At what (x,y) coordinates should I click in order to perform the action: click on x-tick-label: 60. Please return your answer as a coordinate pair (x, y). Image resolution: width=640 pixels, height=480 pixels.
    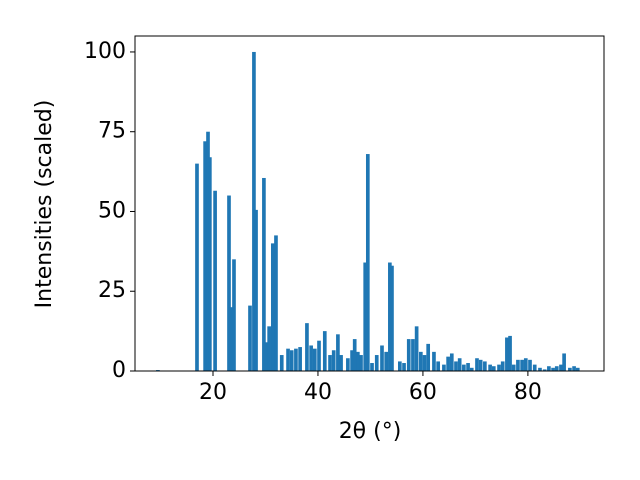
    Looking at the image, I should click on (423, 392).